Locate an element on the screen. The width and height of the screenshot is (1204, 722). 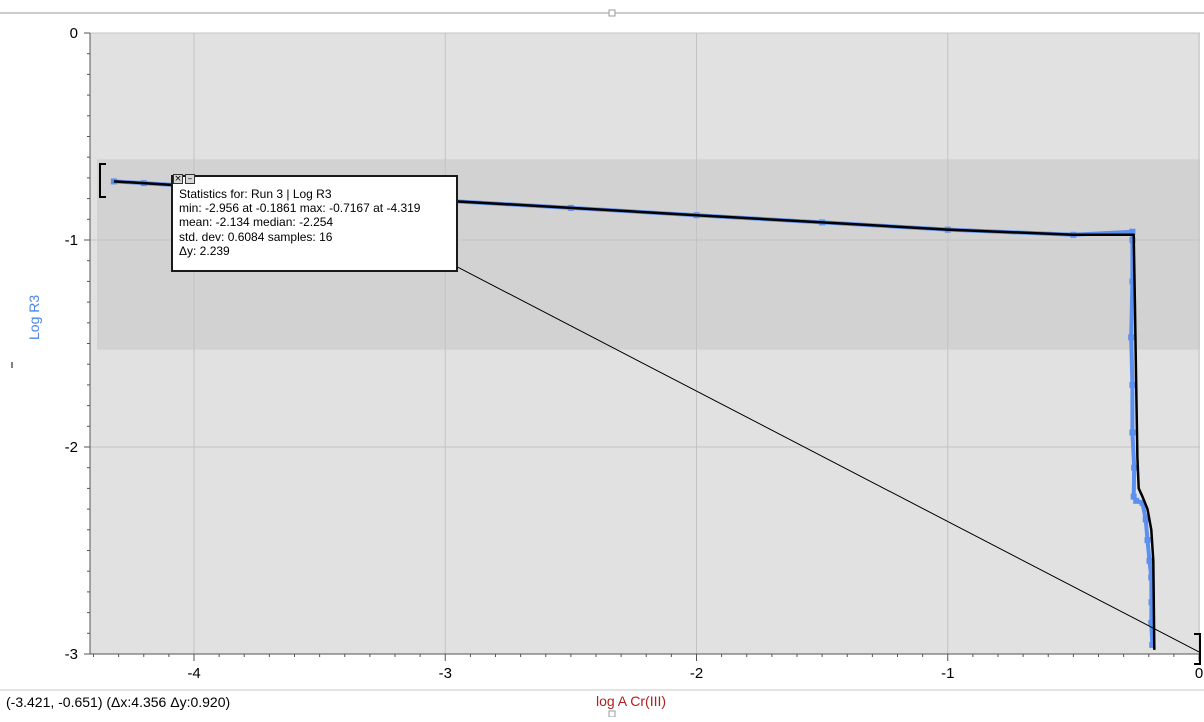
x-tick-label: -4 is located at coordinates (193, 673).